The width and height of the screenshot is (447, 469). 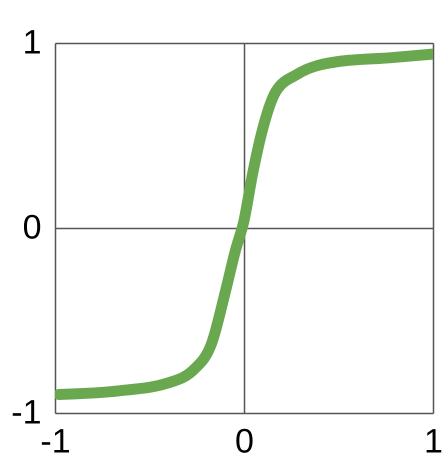 What do you see at coordinates (32, 43) in the screenshot?
I see `y-tick-label: 1` at bounding box center [32, 43].